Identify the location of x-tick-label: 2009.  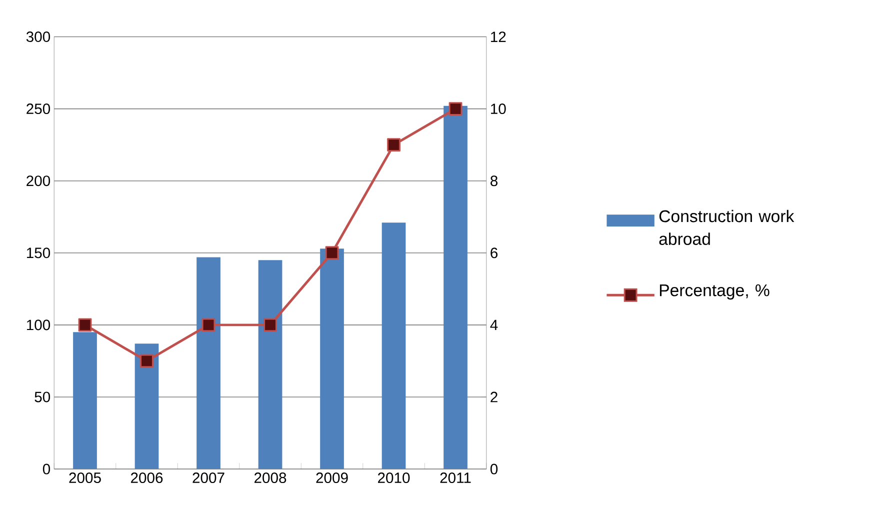
(332, 478).